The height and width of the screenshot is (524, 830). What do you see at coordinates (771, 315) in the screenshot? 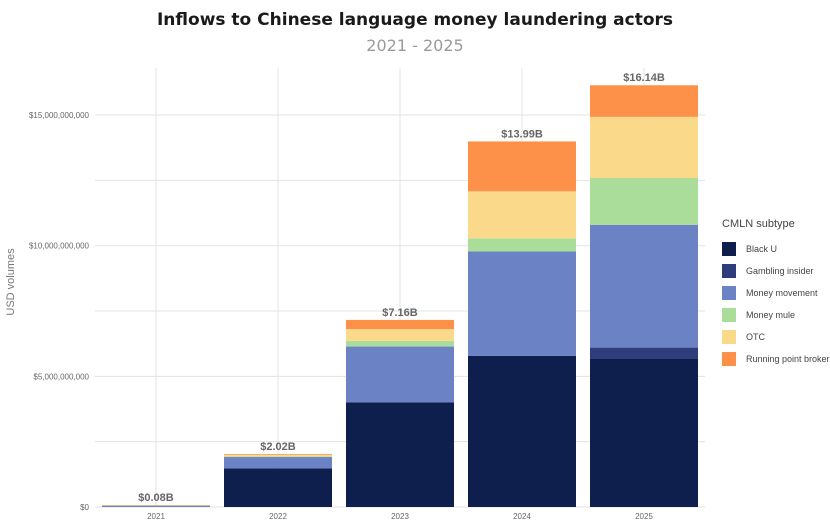
I see `legend-label: Money mule` at bounding box center [771, 315].